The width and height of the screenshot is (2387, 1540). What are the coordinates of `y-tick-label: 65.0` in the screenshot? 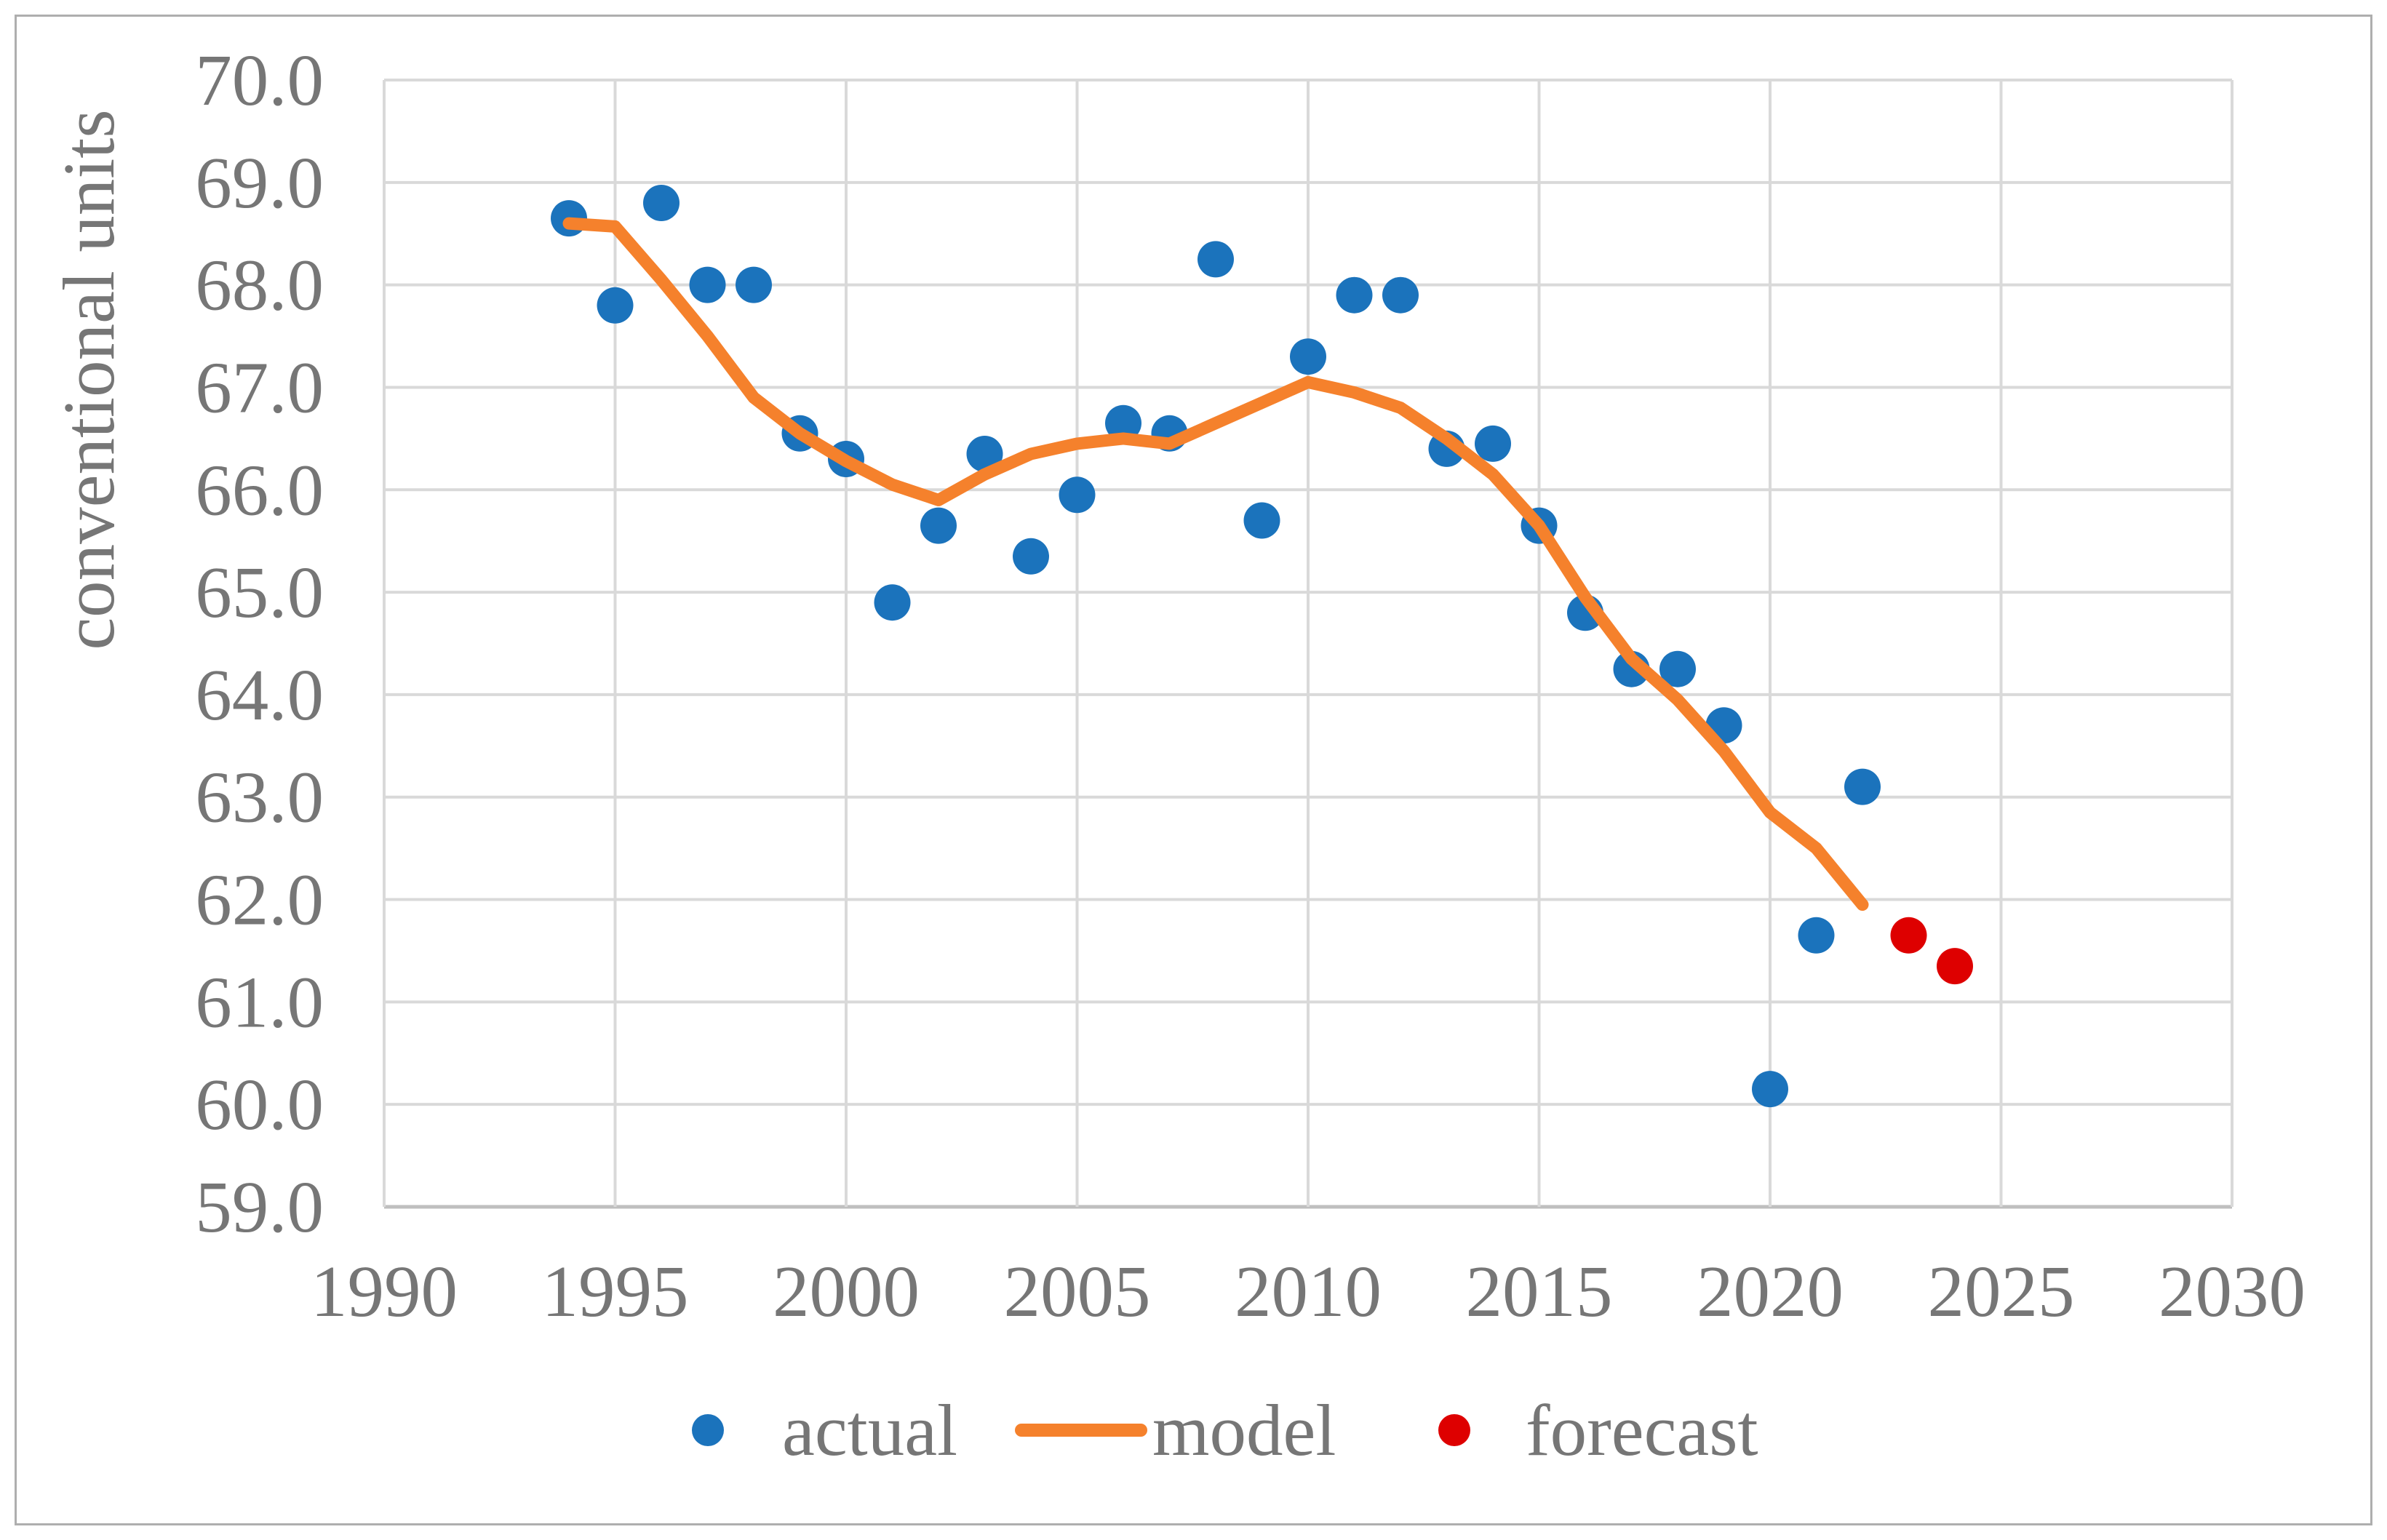 It's located at (259, 592).